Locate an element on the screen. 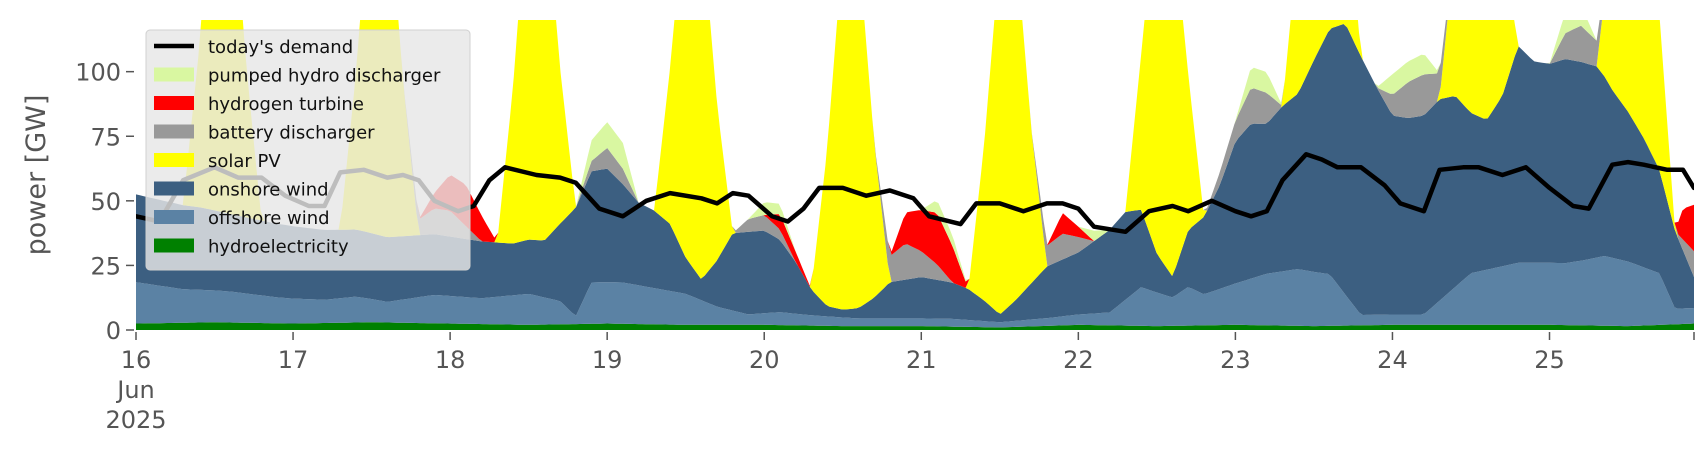 Image resolution: width=1706 pixels, height=464 pixels. area-offshore-wind is located at coordinates (915, 292).